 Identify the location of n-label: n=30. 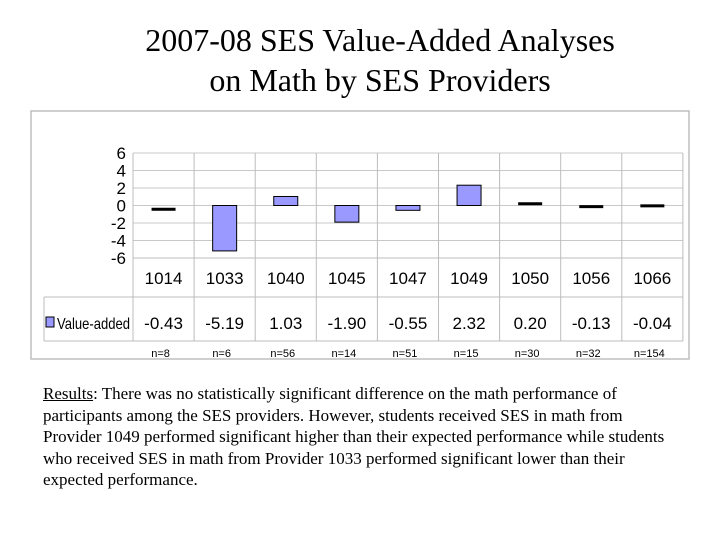
(527, 354).